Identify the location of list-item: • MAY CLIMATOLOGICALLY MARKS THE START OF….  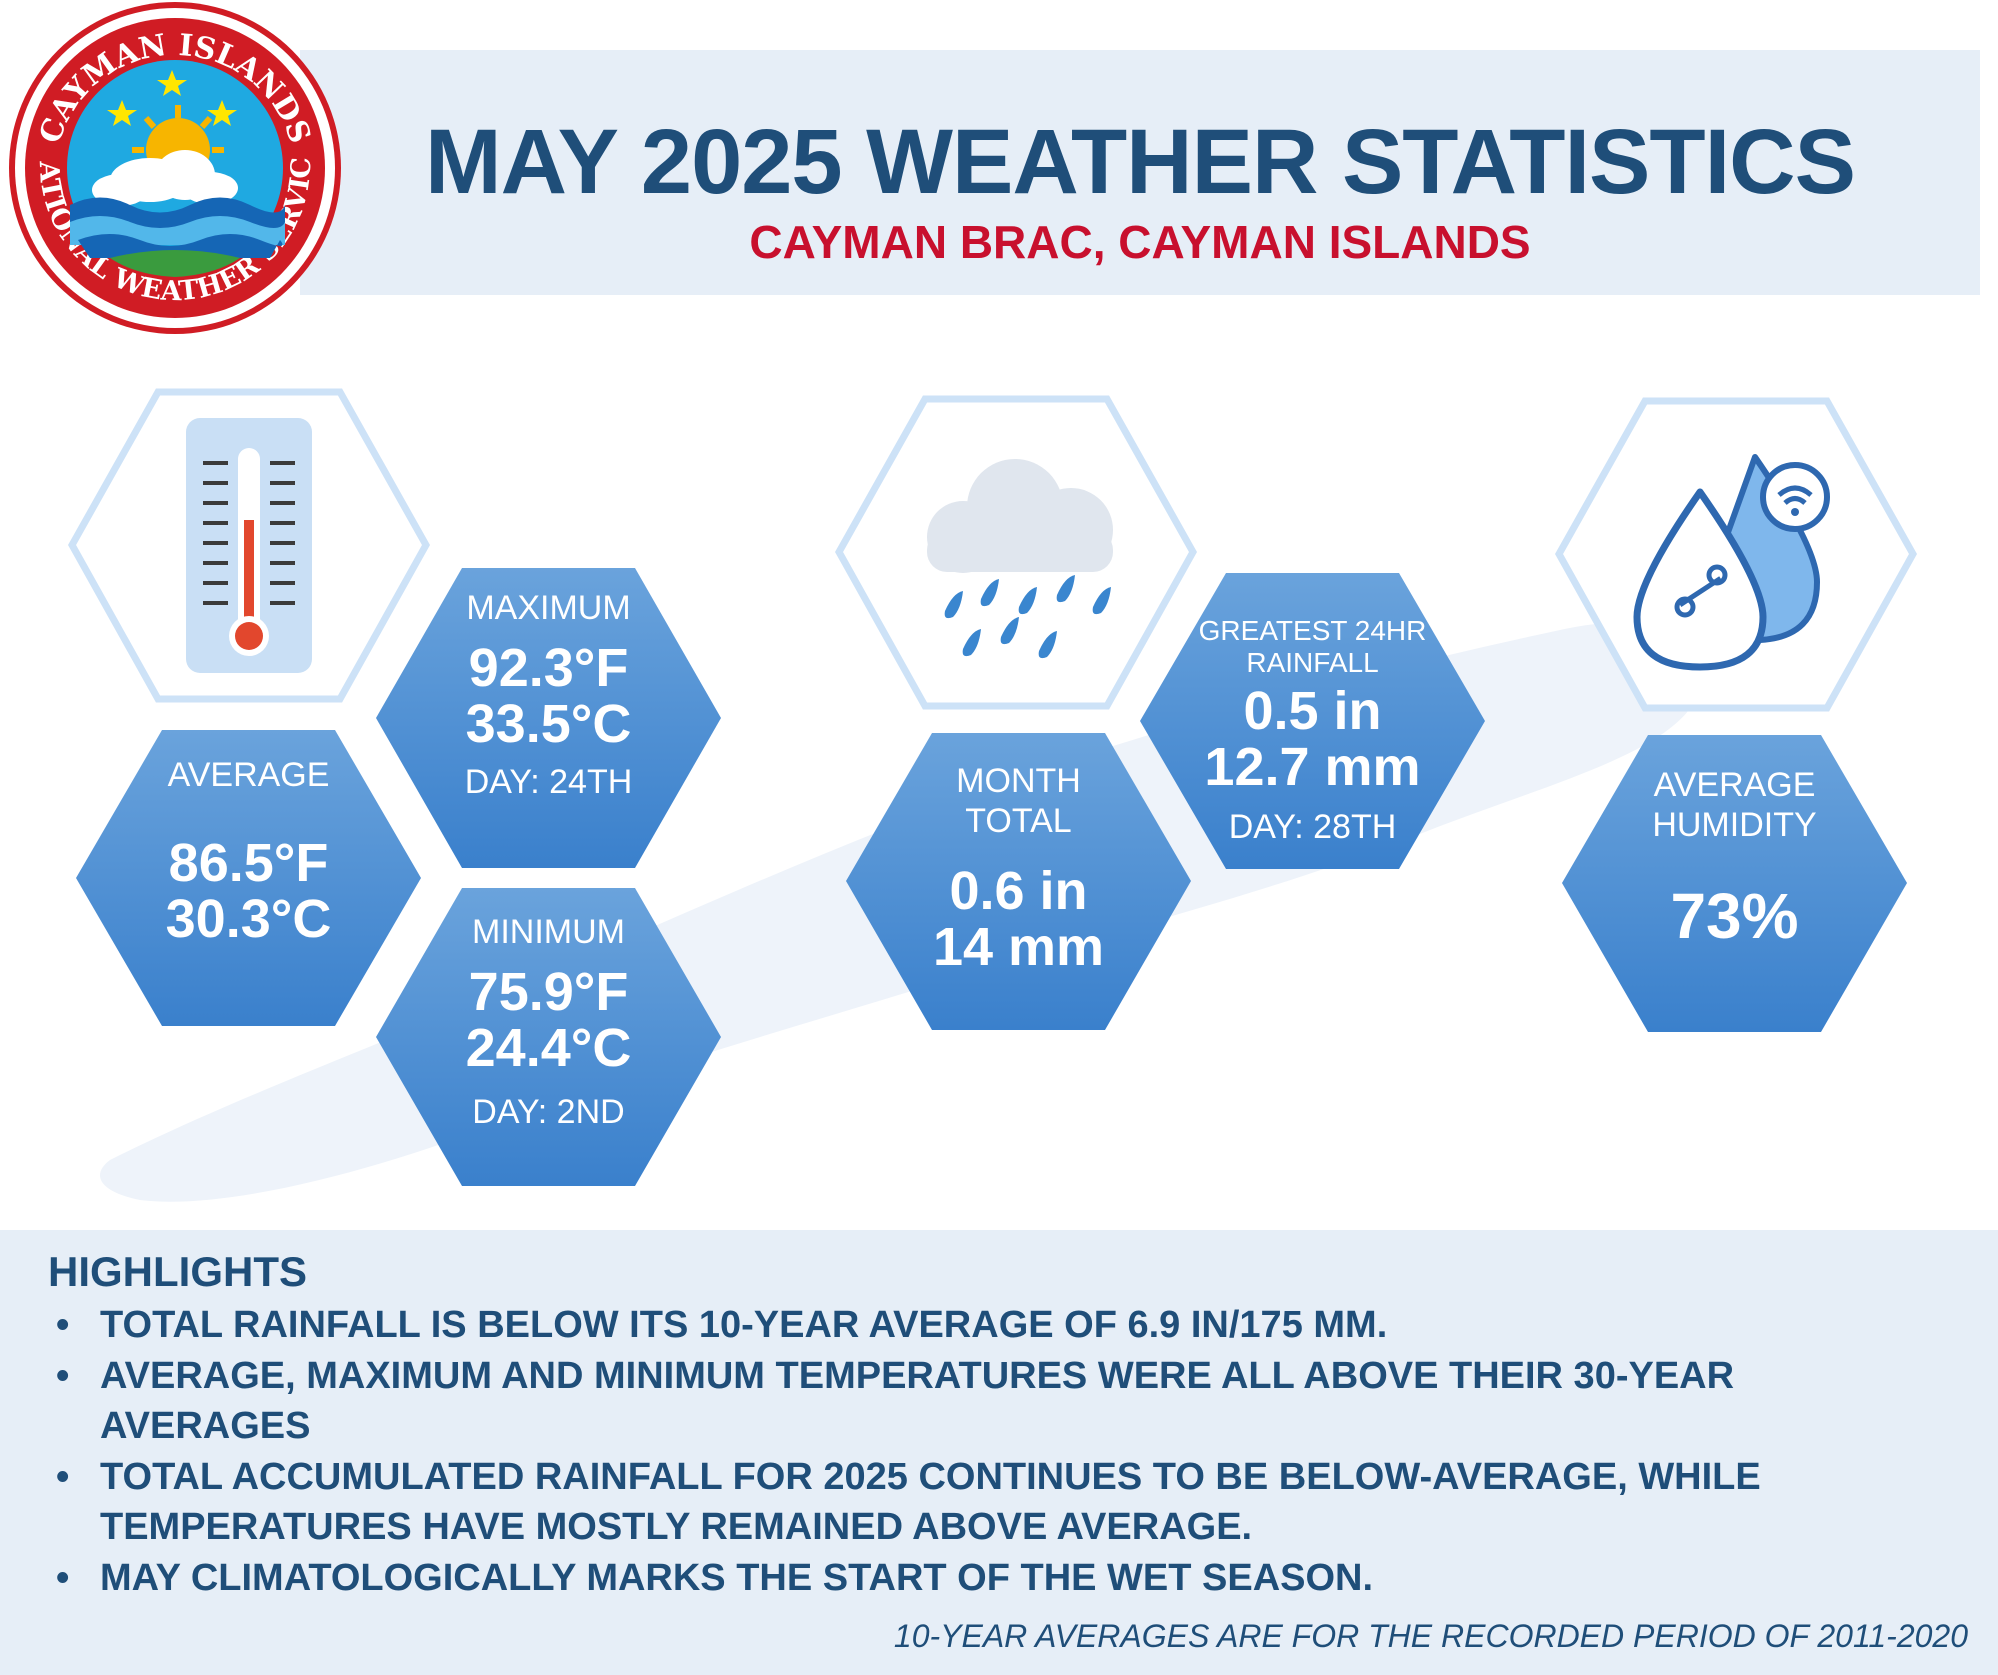
(990, 1578).